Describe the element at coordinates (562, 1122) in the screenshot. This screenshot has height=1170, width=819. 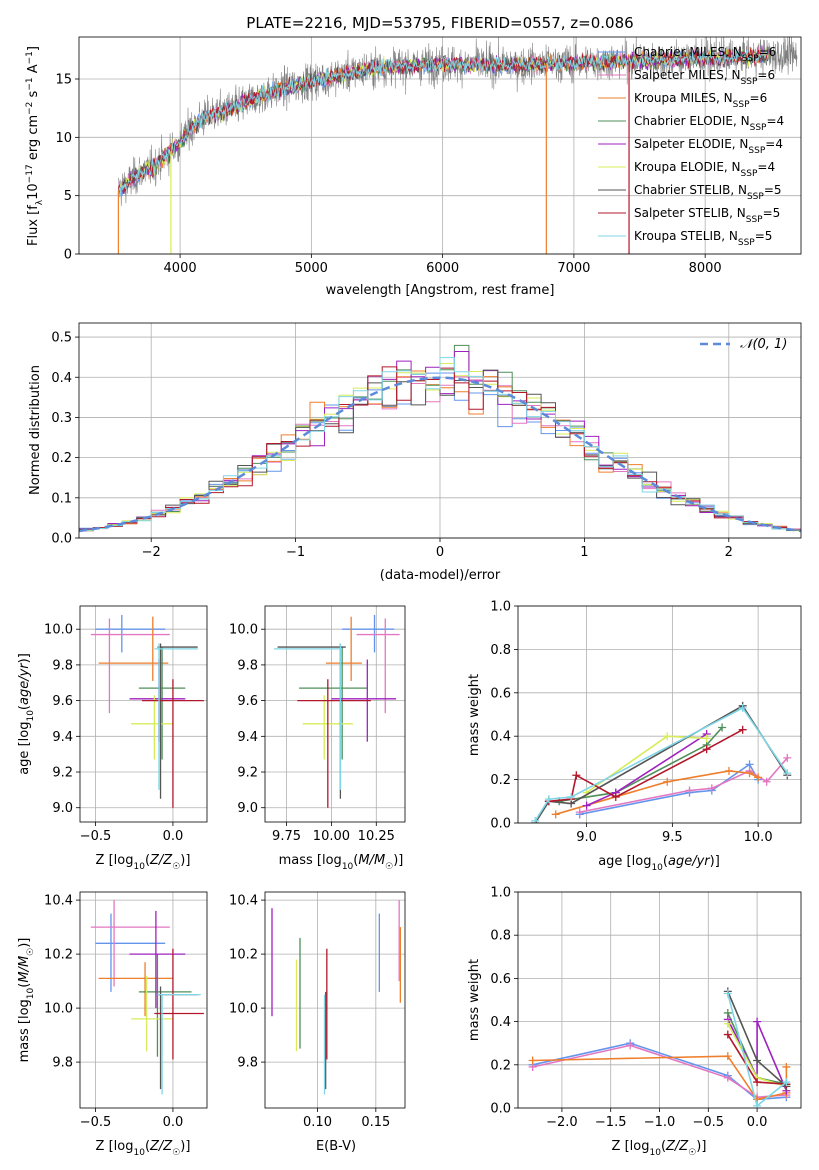
I see `tick-label-x: −2.0` at that location.